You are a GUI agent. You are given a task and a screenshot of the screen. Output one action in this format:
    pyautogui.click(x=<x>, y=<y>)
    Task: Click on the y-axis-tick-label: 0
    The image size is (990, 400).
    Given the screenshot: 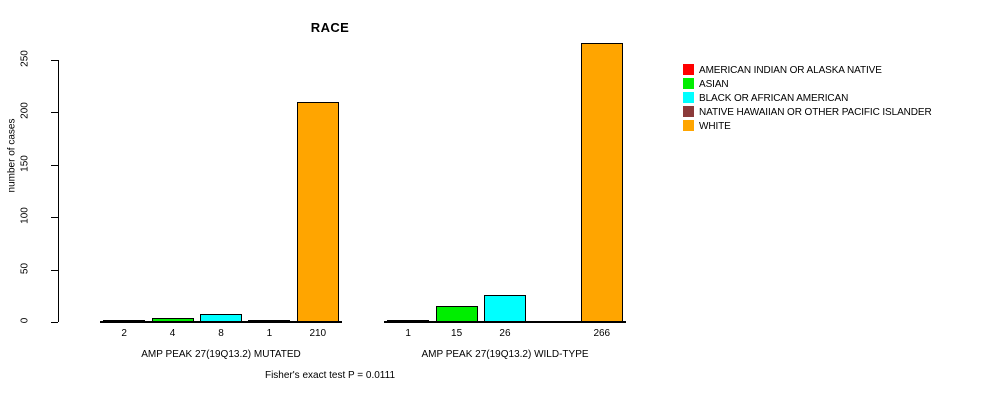 What is the action you would take?
    pyautogui.click(x=25, y=320)
    